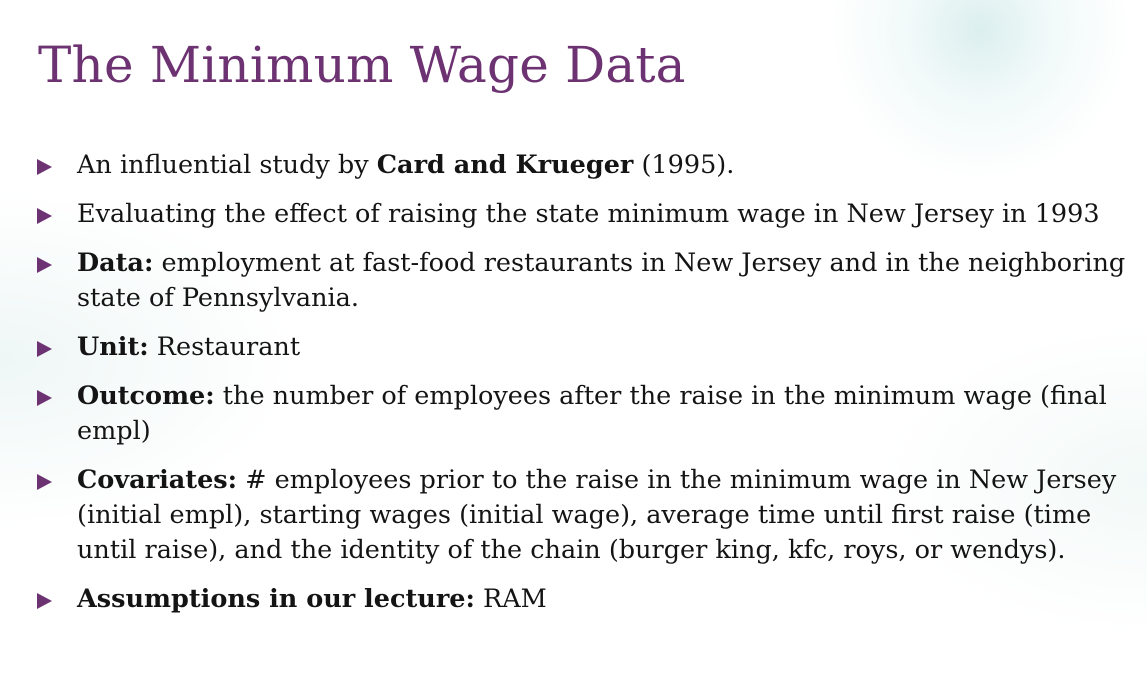 The image size is (1147, 699). I want to click on bullet-bold-text: Outcome:, so click(146, 396).